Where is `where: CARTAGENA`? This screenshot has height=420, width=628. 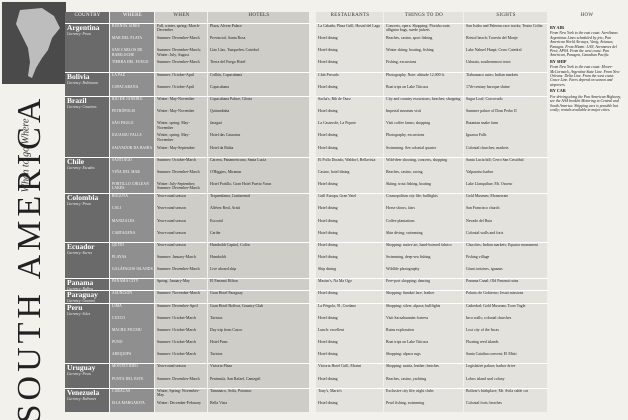
where: CARTAGENA is located at coordinates (124, 232).